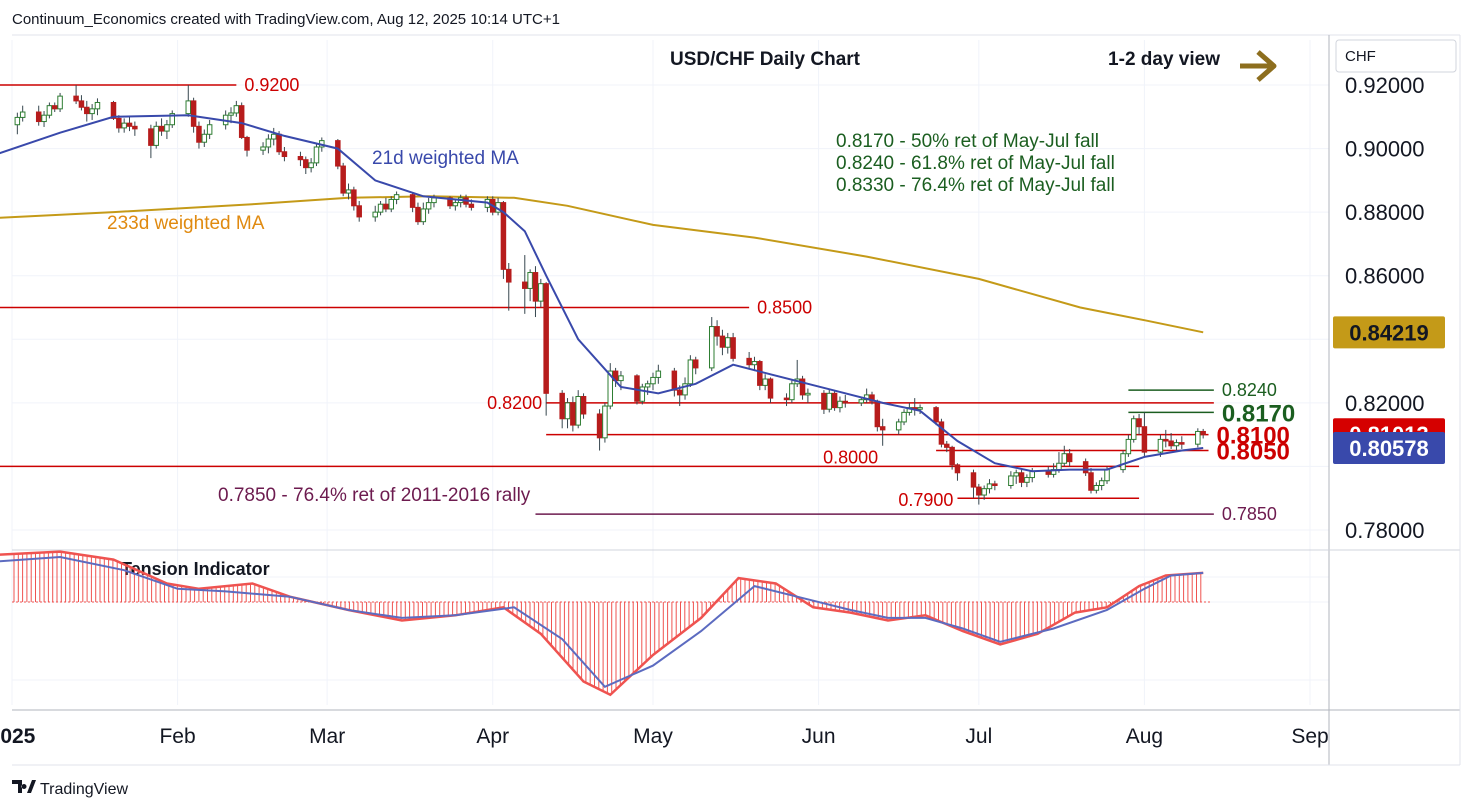  What do you see at coordinates (84, 789) in the screenshot?
I see `tradingview-wordmark: TradingView` at bounding box center [84, 789].